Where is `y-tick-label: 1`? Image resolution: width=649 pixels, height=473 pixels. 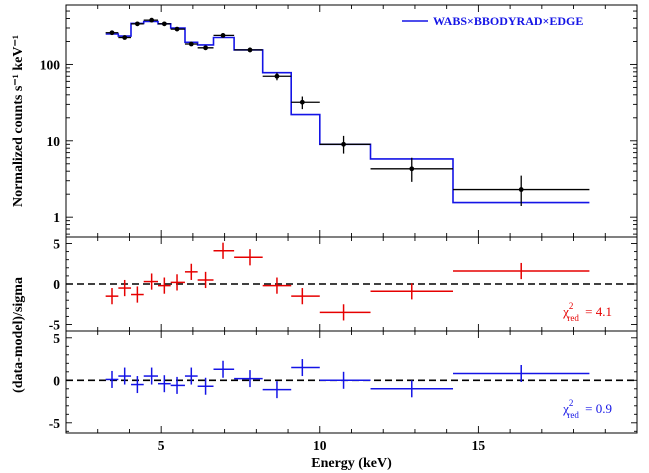
y-tick-label: 1 is located at coordinates (56, 217).